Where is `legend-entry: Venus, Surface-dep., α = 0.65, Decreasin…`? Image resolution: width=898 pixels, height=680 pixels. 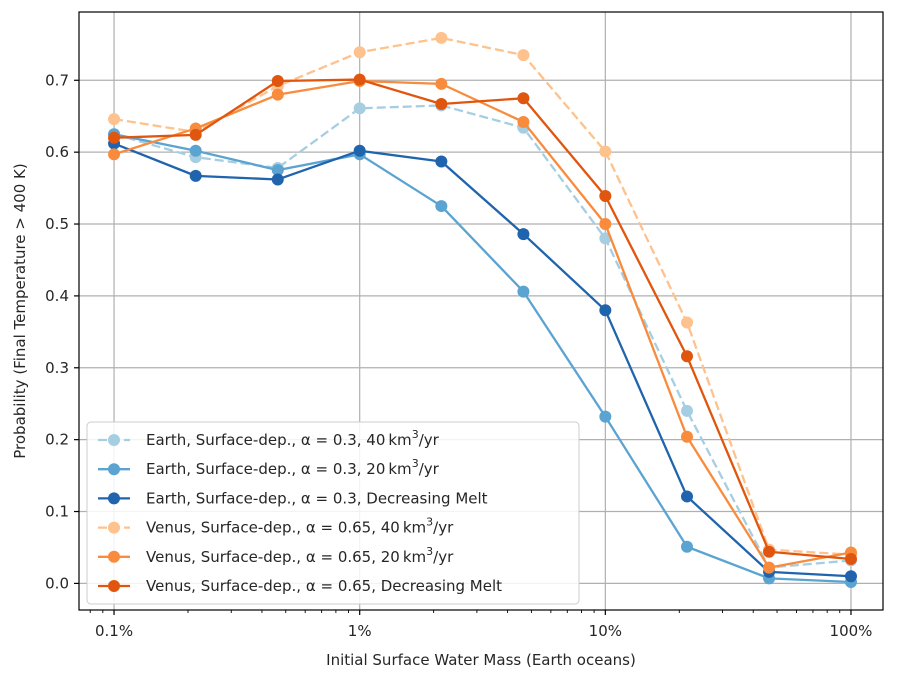
legend-entry: Venus, Surface-dep., α = 0.65, Decreasin… is located at coordinates (300, 586).